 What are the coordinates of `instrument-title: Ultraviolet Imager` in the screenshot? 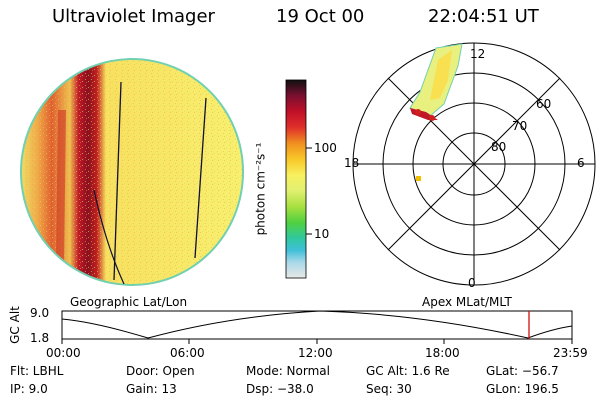 It's located at (133, 16).